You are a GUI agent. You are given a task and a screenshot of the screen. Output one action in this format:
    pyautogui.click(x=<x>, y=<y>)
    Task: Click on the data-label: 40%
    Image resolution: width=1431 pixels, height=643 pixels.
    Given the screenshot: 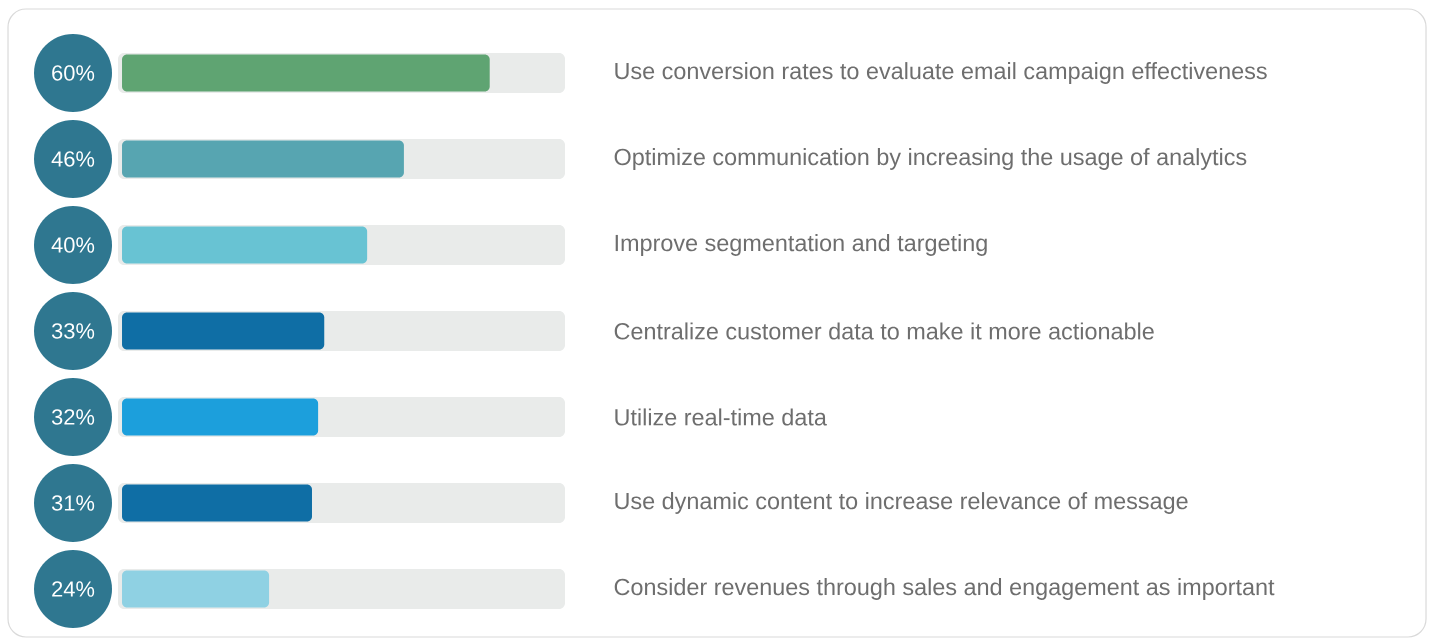 What is the action you would take?
    pyautogui.click(x=73, y=245)
    